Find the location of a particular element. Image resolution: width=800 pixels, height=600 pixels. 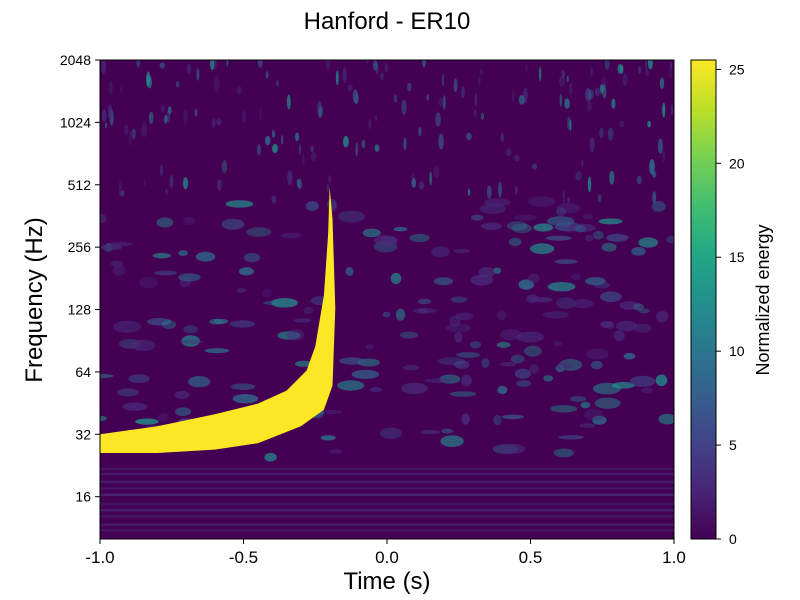

x-tick-label: -0.5 is located at coordinates (243, 557).